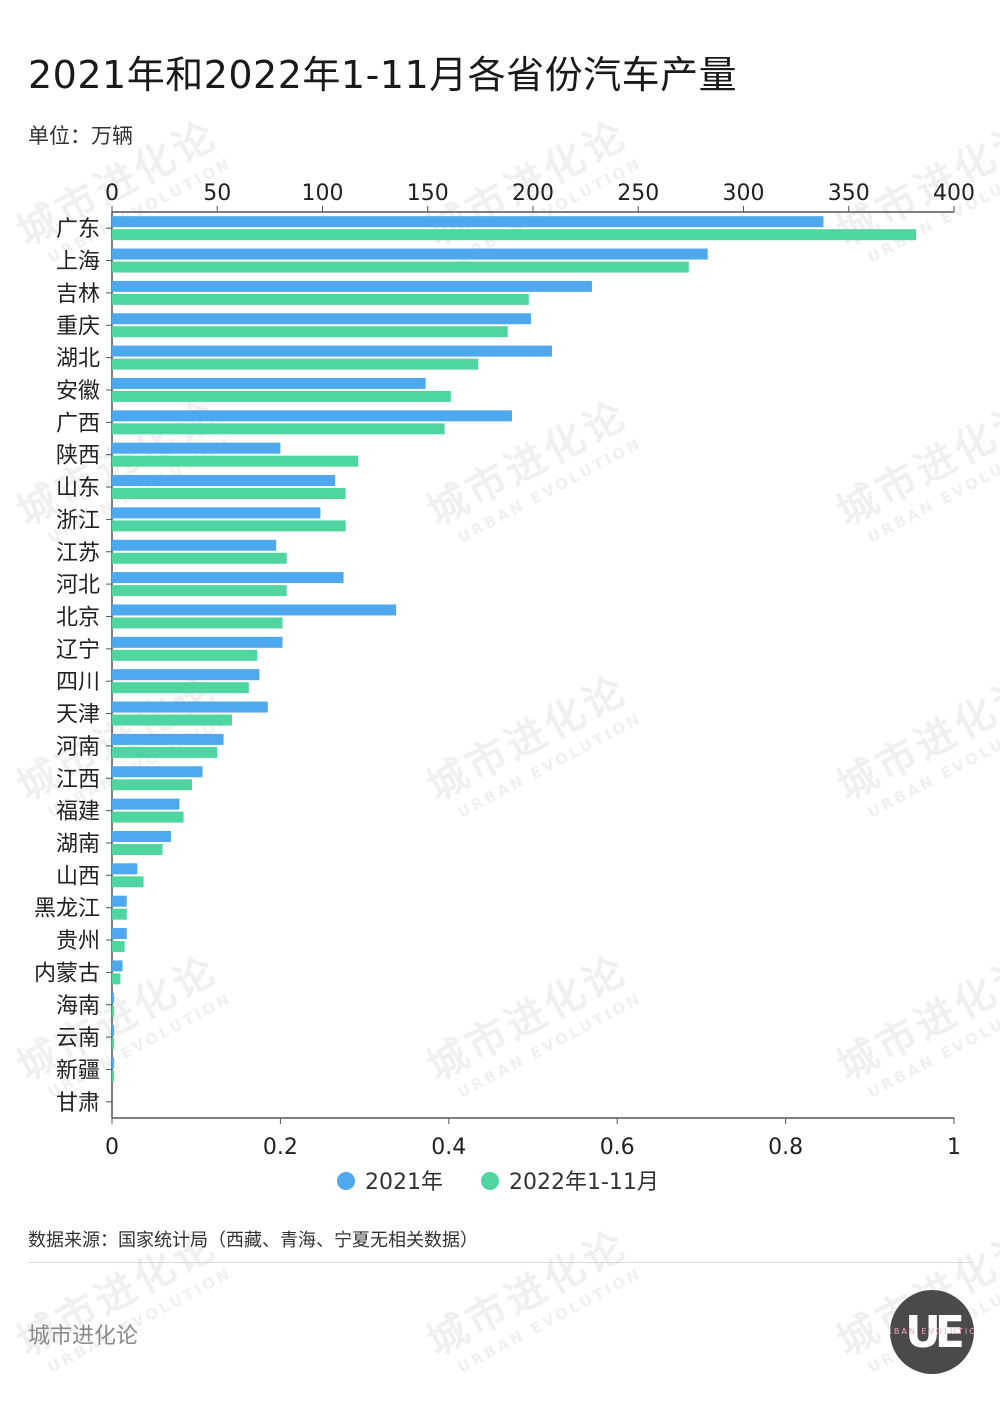 The image size is (1000, 1417). Describe the element at coordinates (584, 1182) in the screenshot. I see `legend-label: 2022年1-11月` at that location.